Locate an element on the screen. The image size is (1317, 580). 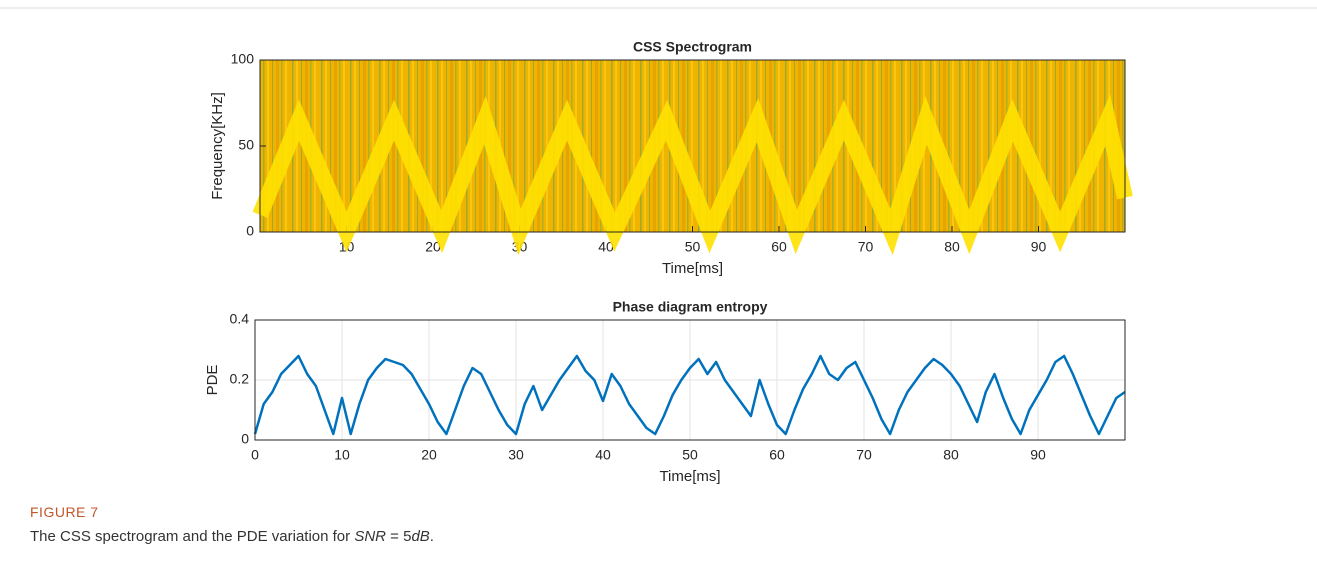
caption-part: = 5 is located at coordinates (399, 536).